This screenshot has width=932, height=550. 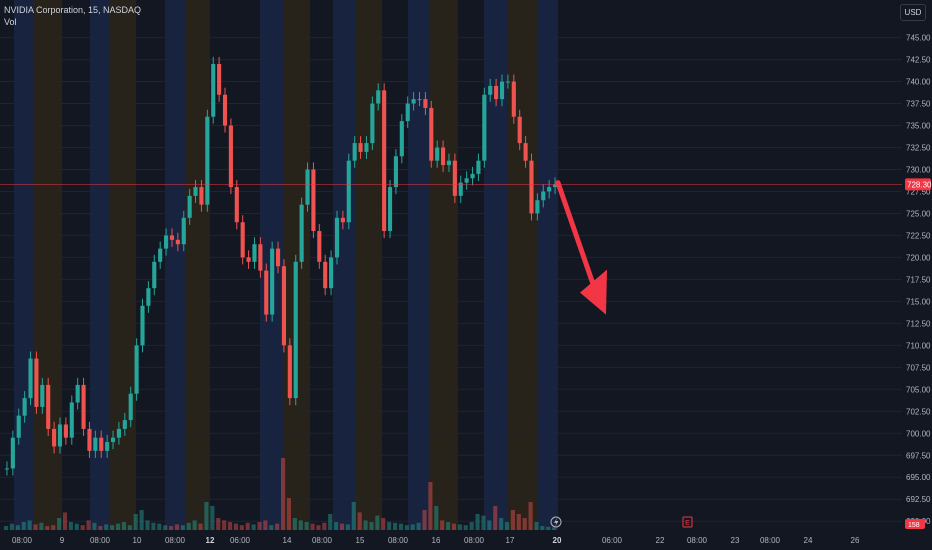 What do you see at coordinates (556, 522) in the screenshot?
I see `lightning-icon` at bounding box center [556, 522].